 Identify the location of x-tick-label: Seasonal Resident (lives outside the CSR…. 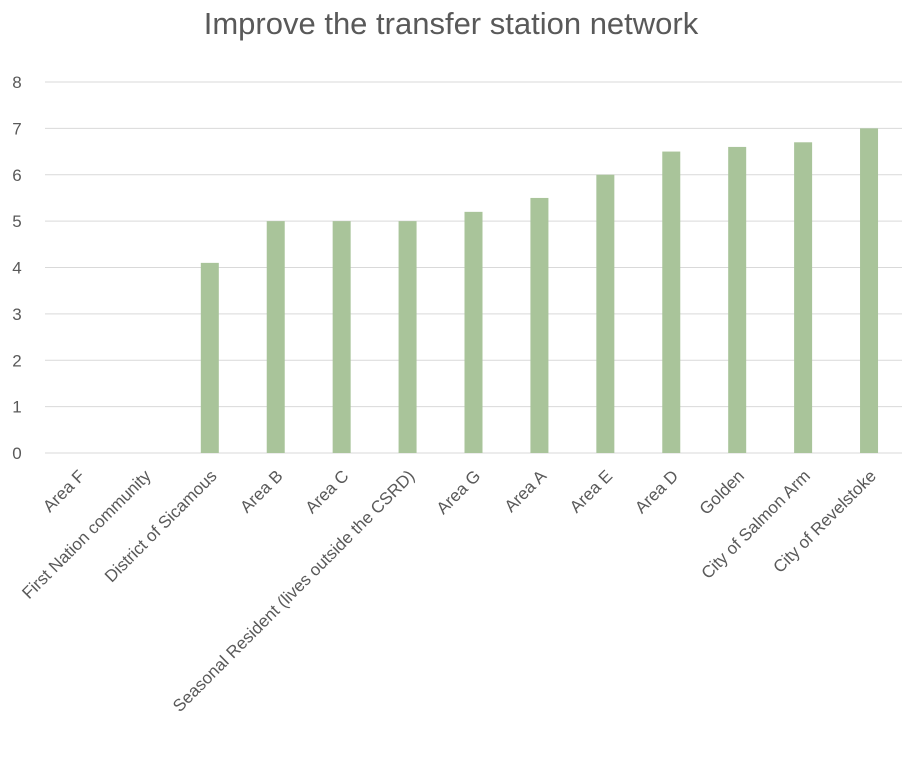
(293, 590).